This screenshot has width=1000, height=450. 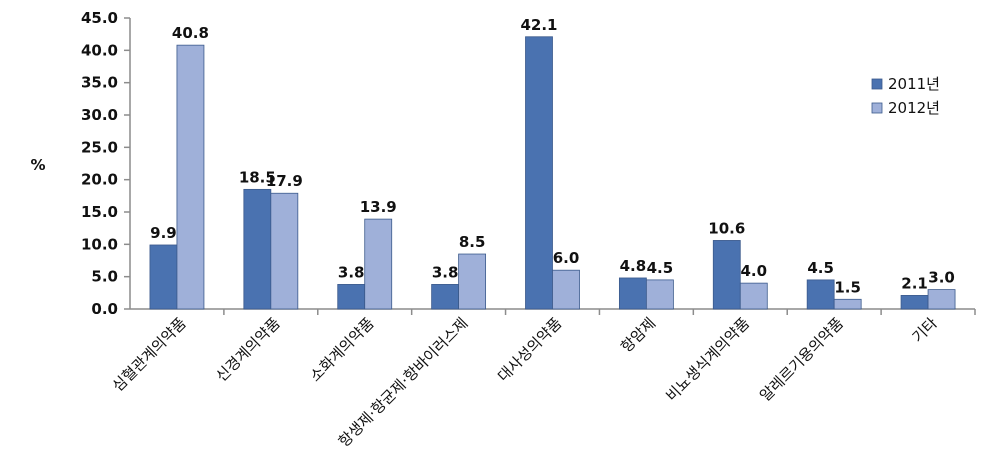 I want to click on category-label: 심혈관계의약품, so click(x=149, y=354).